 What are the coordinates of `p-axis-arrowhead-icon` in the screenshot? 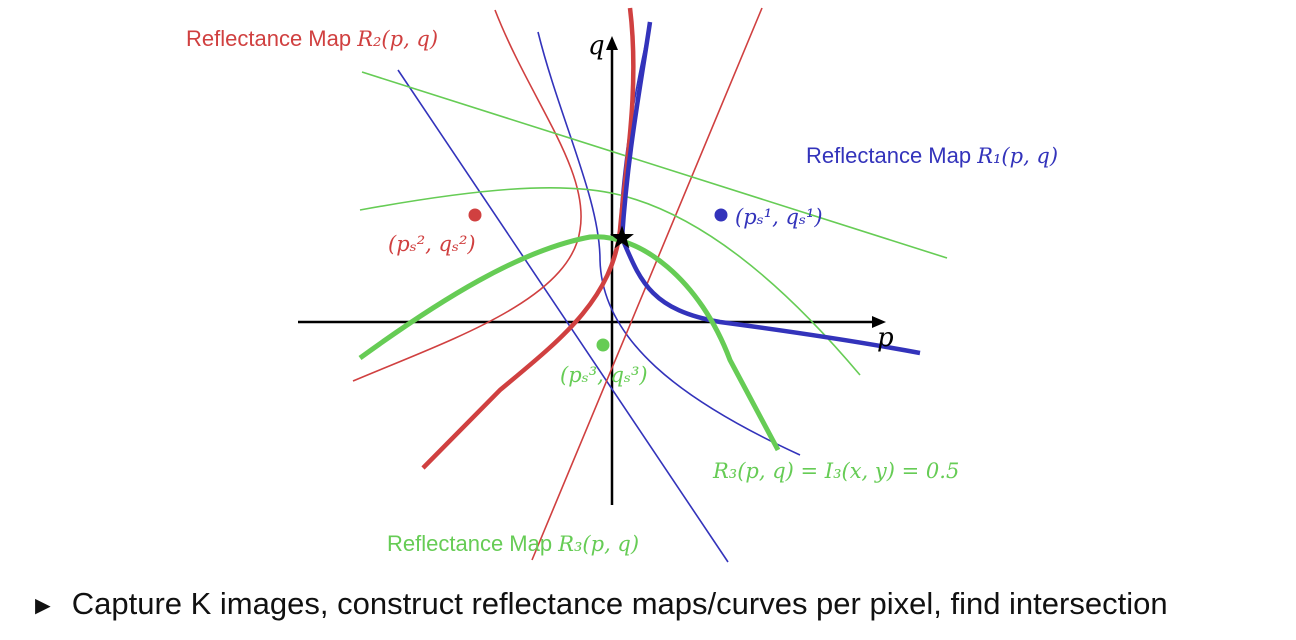 It's located at (879, 322).